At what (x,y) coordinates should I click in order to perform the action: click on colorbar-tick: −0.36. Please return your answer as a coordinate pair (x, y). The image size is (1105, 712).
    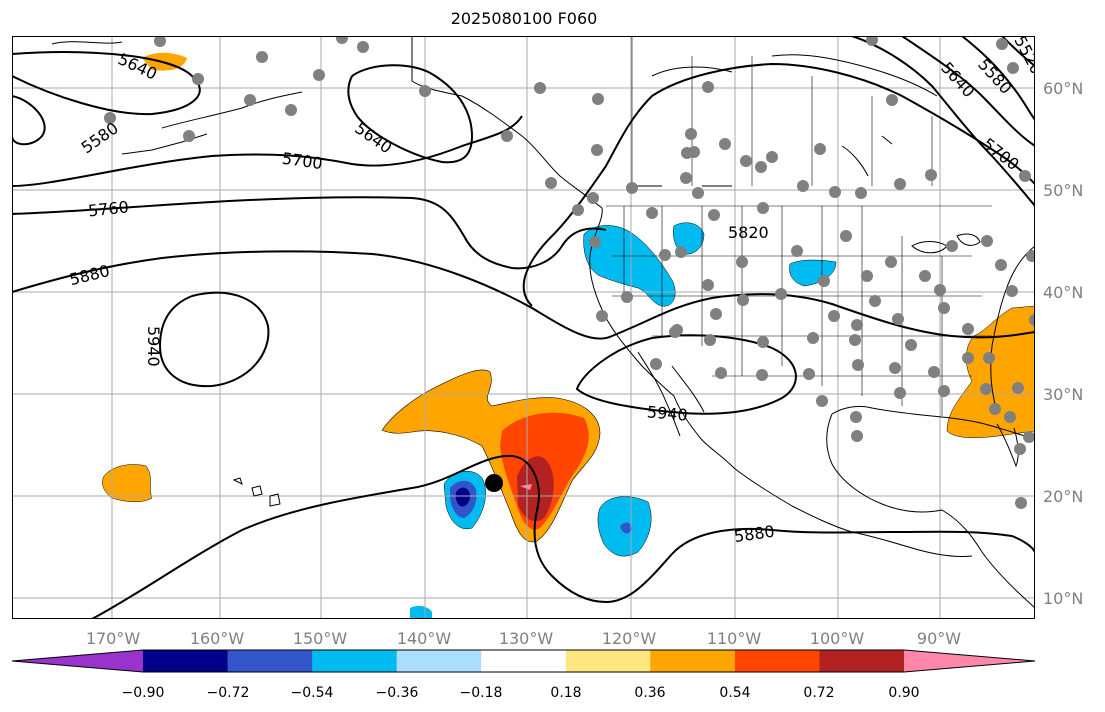
    Looking at the image, I should click on (397, 693).